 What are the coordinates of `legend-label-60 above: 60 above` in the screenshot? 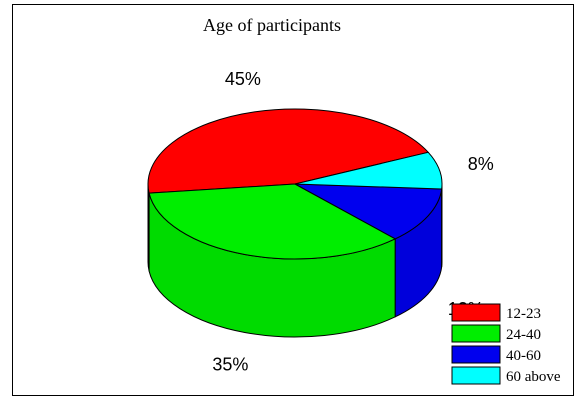 It's located at (533, 377).